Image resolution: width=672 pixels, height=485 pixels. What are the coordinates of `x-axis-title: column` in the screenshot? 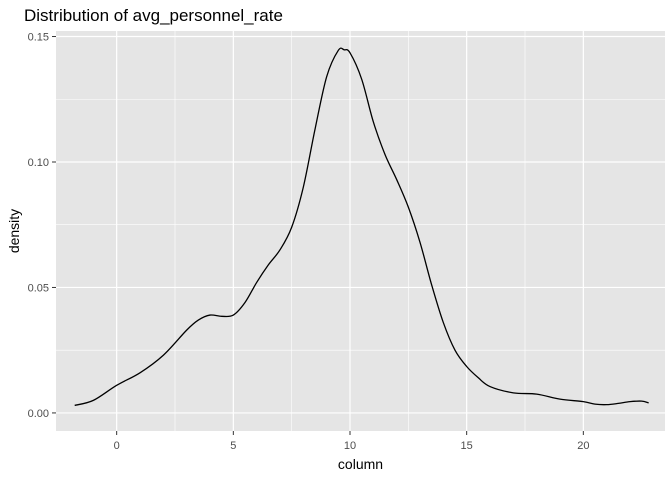 It's located at (360, 464).